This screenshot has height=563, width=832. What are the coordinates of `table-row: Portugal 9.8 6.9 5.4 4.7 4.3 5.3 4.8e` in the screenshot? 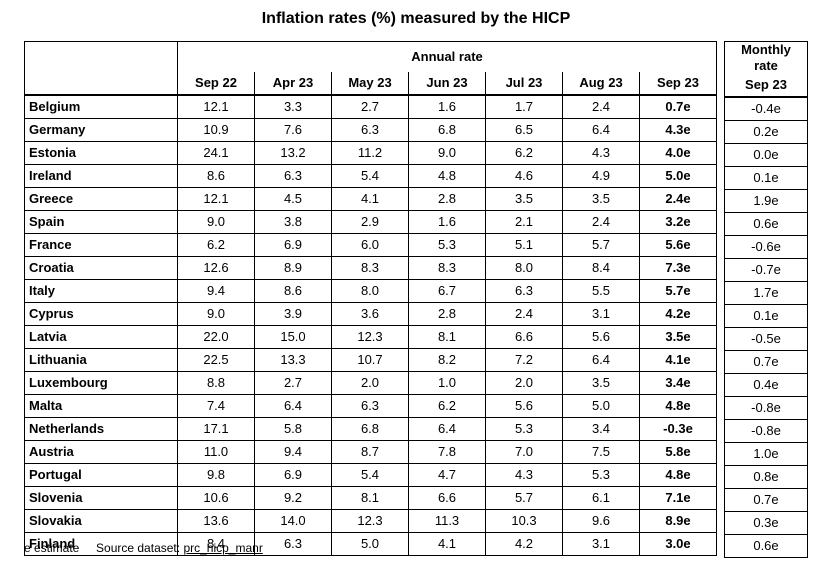 It's located at (370, 475).